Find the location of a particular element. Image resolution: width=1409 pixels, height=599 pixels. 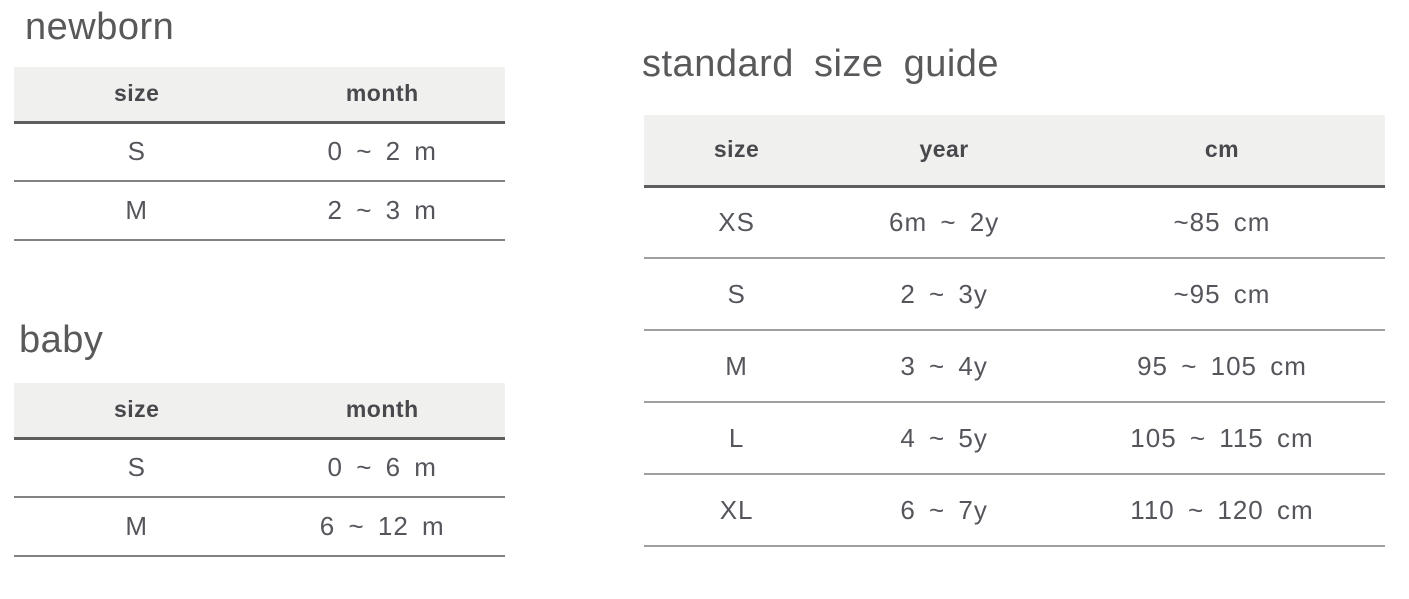

table-row: S 0 ~ 2 m is located at coordinates (259, 152).